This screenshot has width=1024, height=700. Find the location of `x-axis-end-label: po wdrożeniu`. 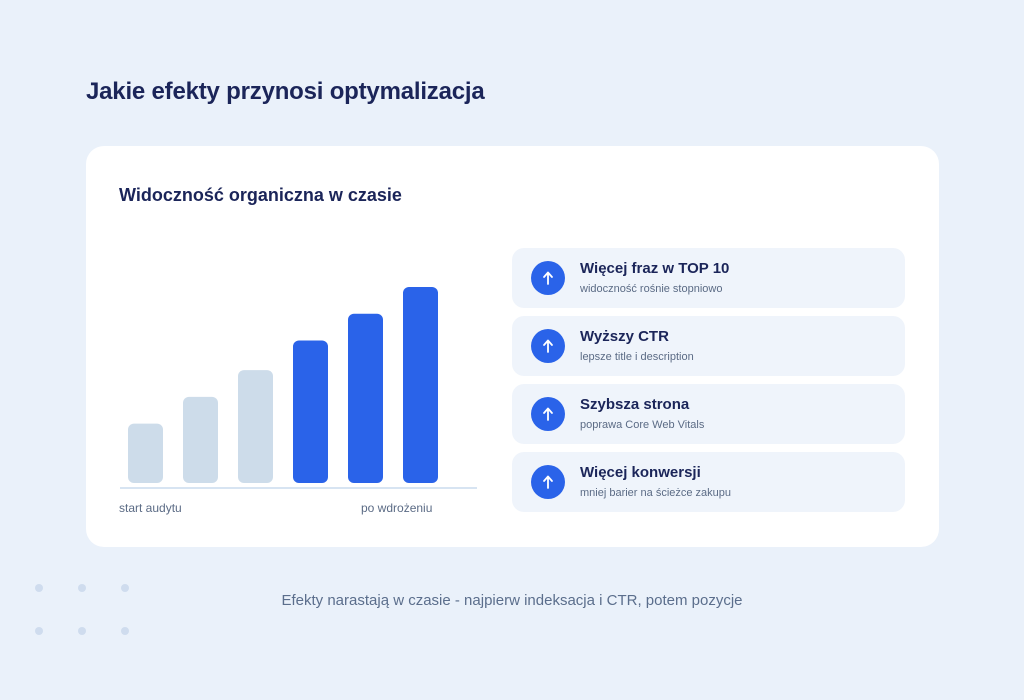

x-axis-end-label: po wdrożeniu is located at coordinates (397, 508).